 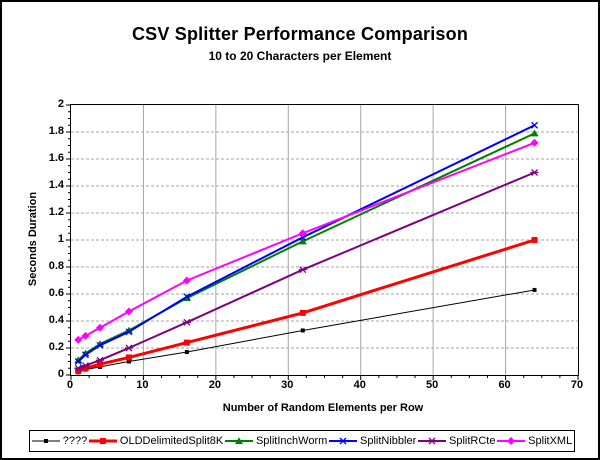 I want to click on legend-item: SplitInchWorm, so click(x=276, y=441).